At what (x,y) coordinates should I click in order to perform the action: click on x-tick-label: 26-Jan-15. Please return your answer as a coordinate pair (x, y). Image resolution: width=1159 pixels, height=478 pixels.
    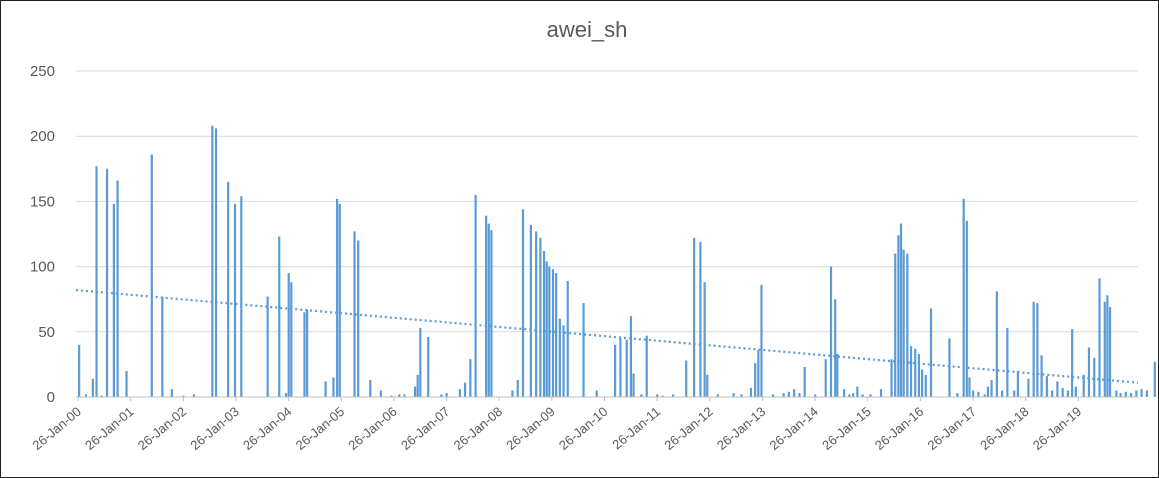
    Looking at the image, I should click on (846, 428).